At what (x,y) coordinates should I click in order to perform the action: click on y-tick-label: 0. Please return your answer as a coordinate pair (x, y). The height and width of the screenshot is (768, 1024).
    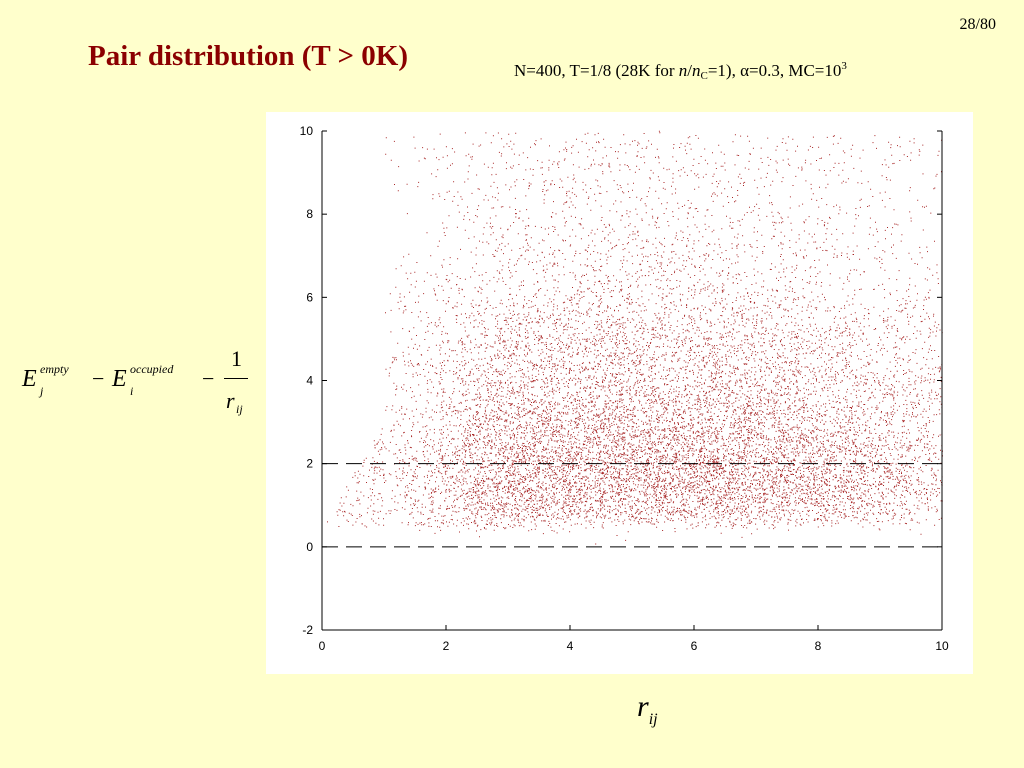
    Looking at the image, I should click on (309, 547).